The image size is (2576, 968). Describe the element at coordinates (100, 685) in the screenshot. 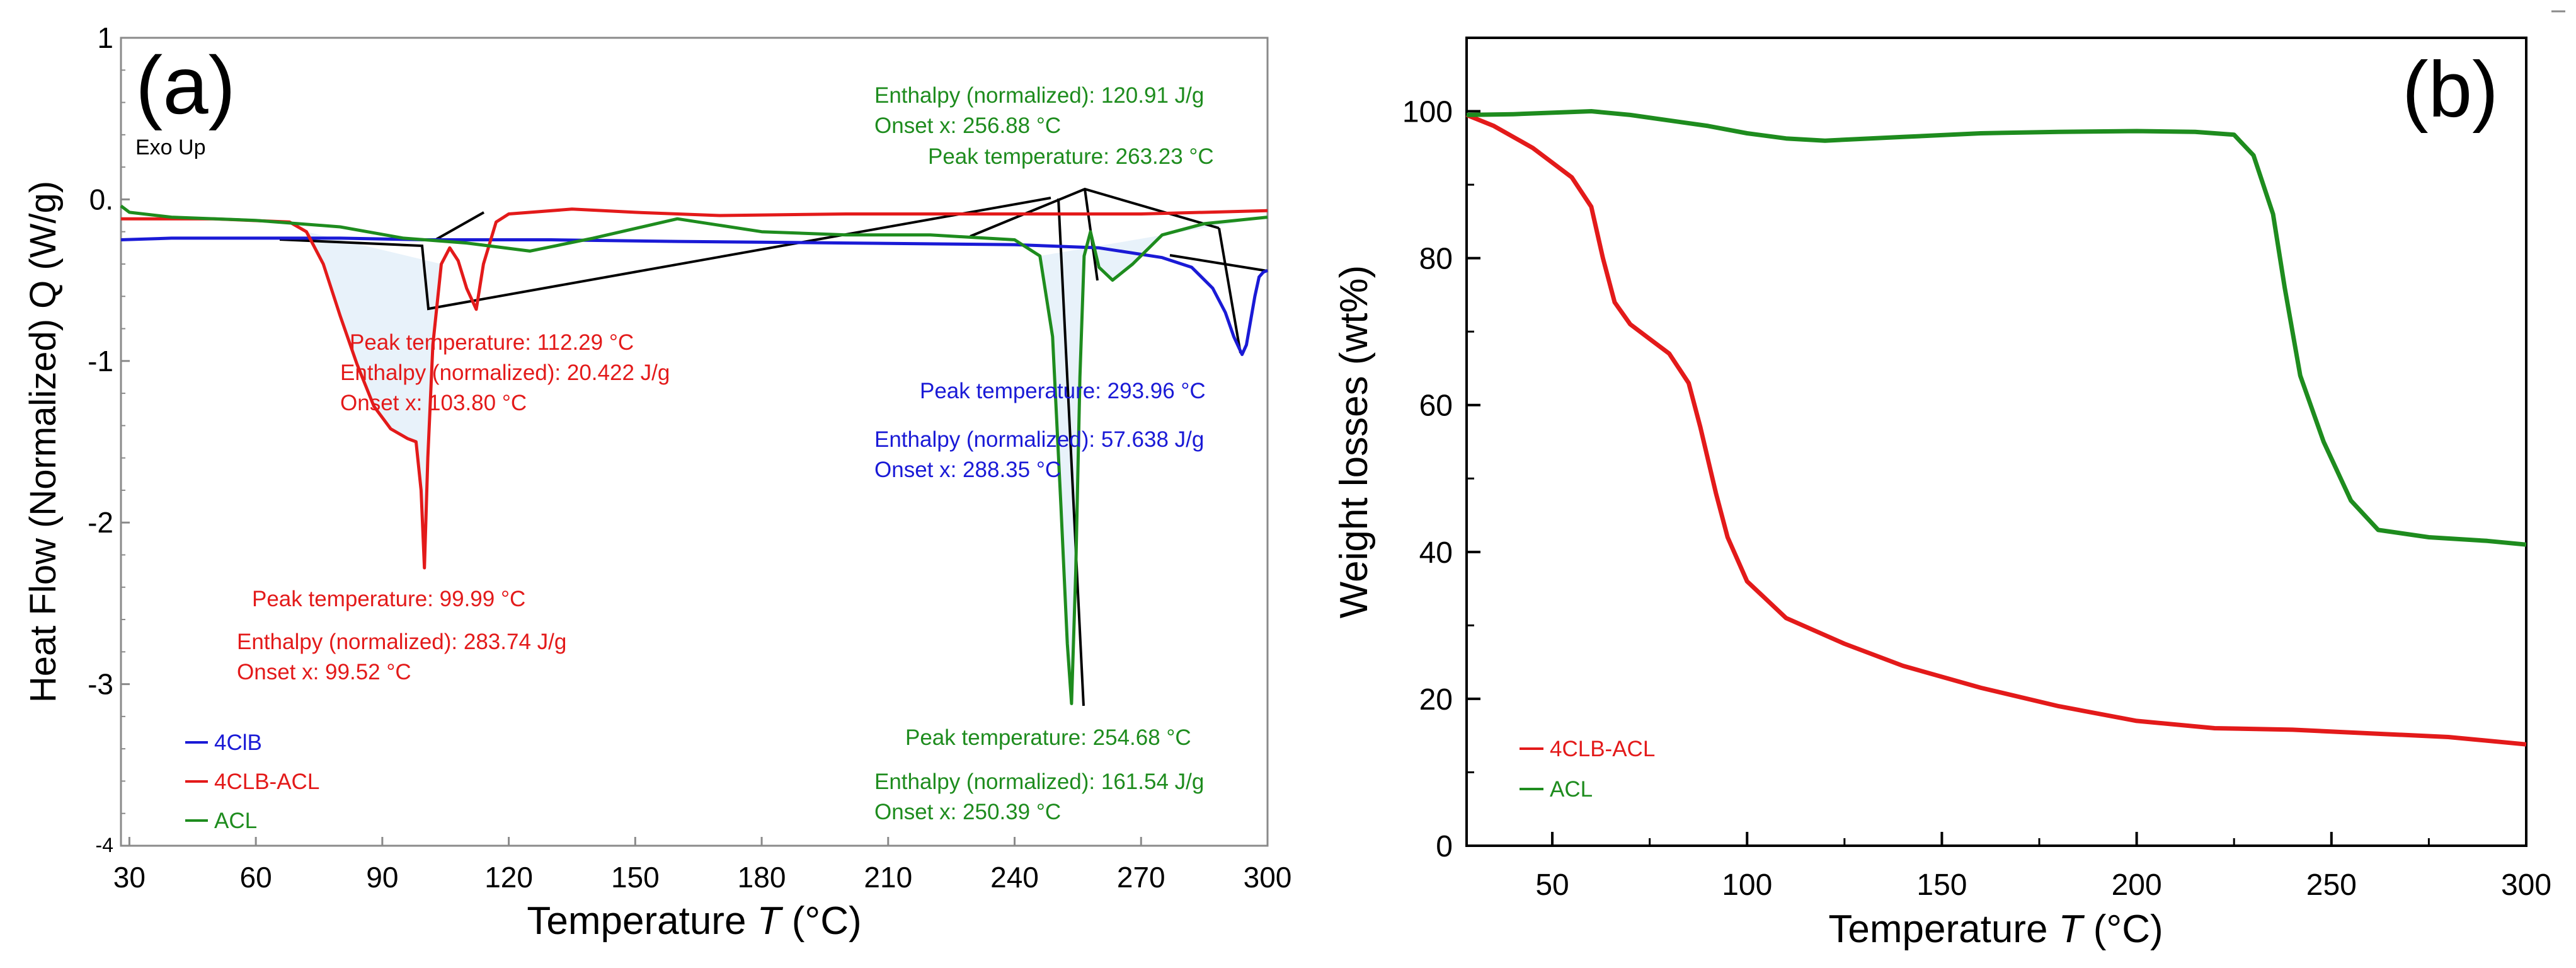

I see `y-tick-label-4: -3` at that location.